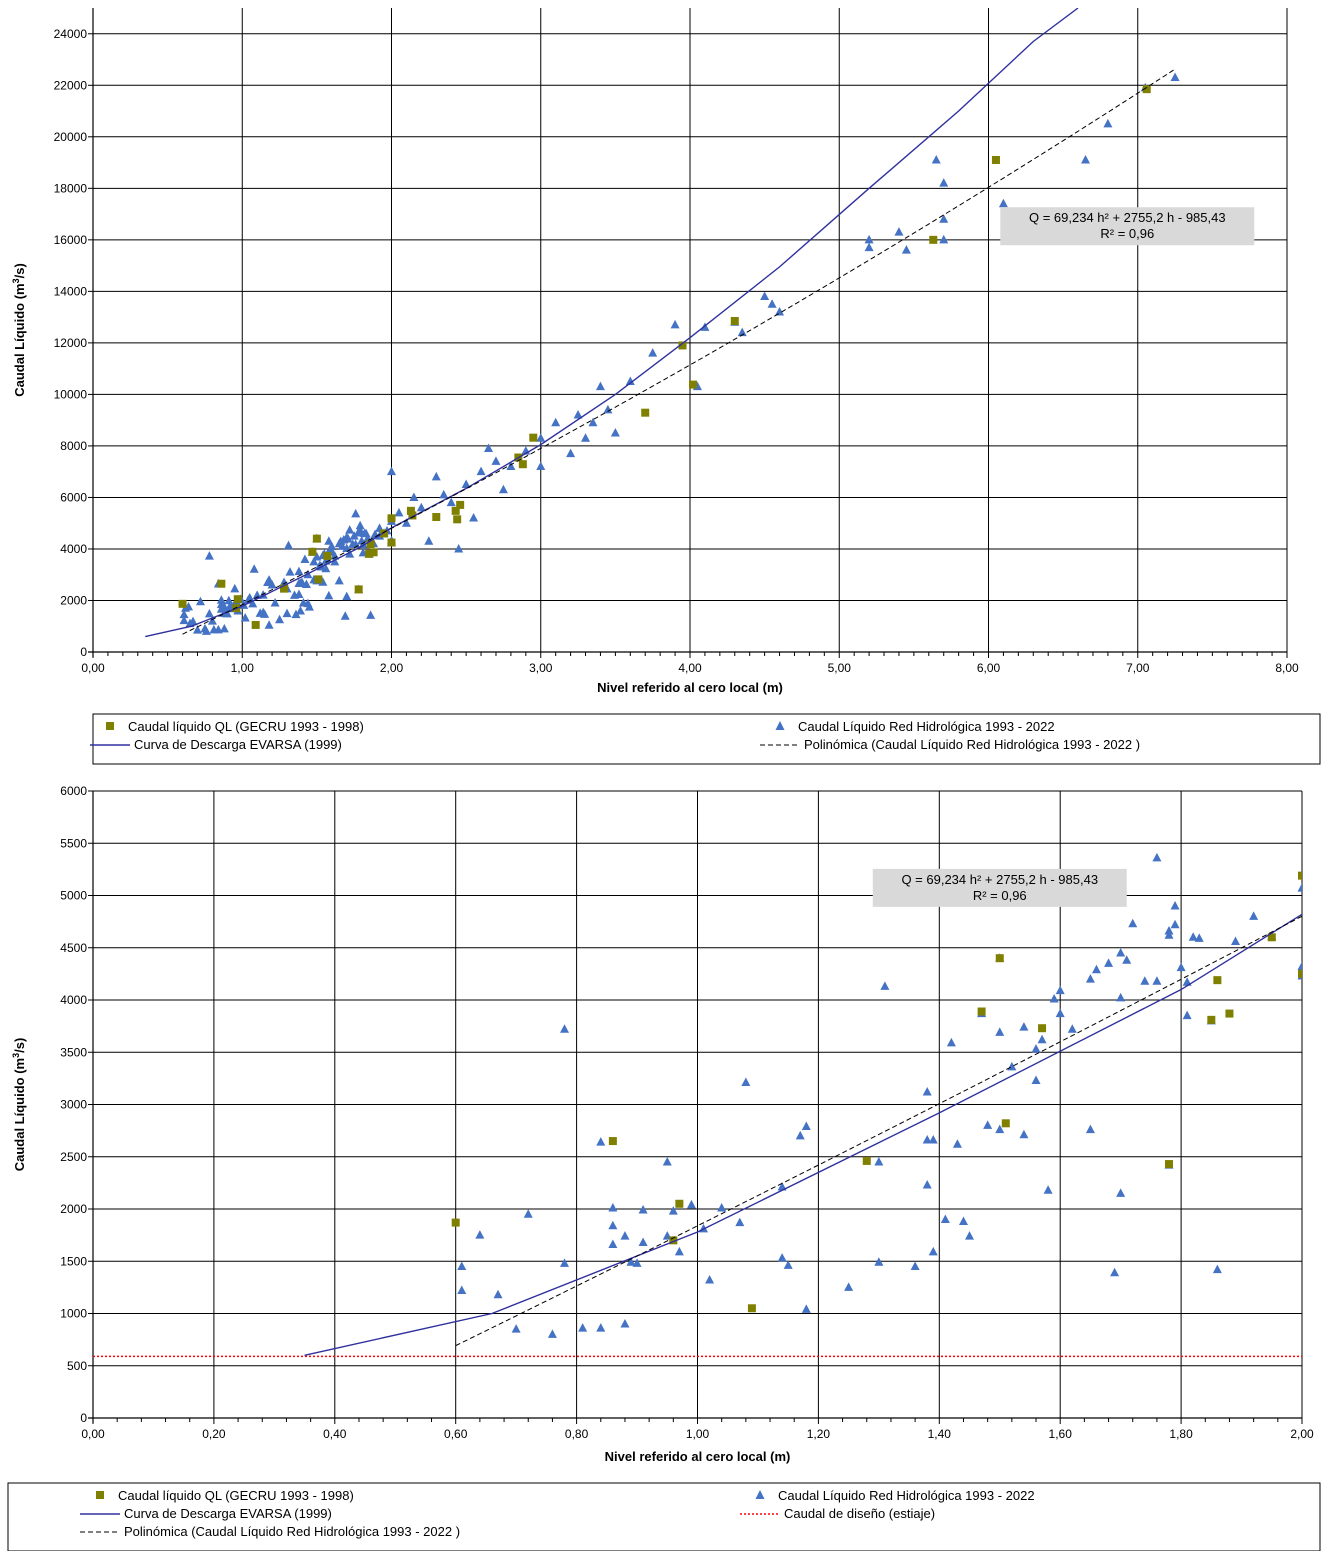  I want to click on x-tick-label: 4,00, so click(690, 668).